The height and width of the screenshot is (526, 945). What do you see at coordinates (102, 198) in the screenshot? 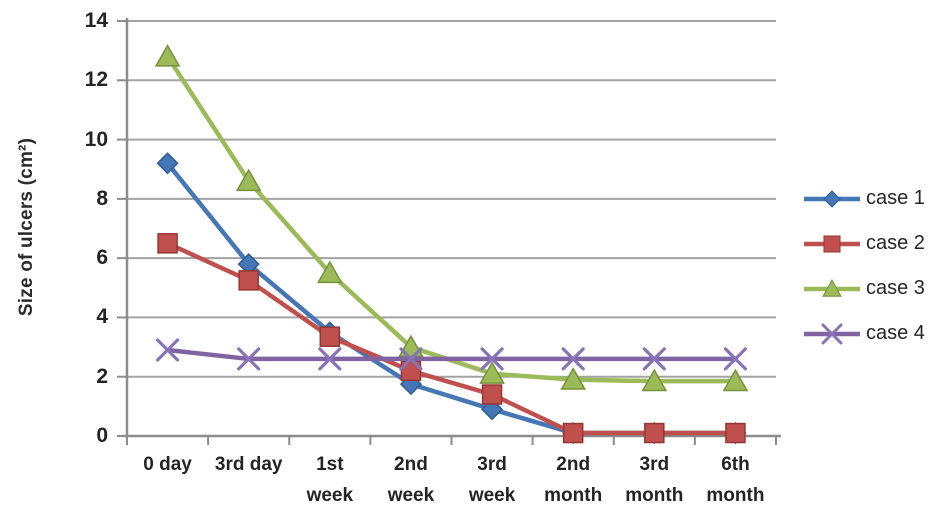
I see `y-tick-label: 8` at bounding box center [102, 198].